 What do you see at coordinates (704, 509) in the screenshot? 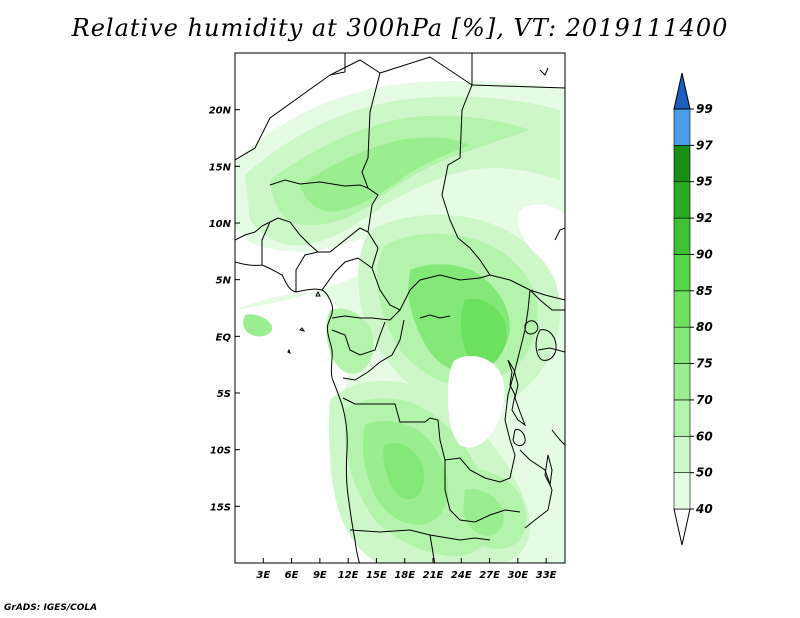
I see `colorbar-label: 40` at bounding box center [704, 509].